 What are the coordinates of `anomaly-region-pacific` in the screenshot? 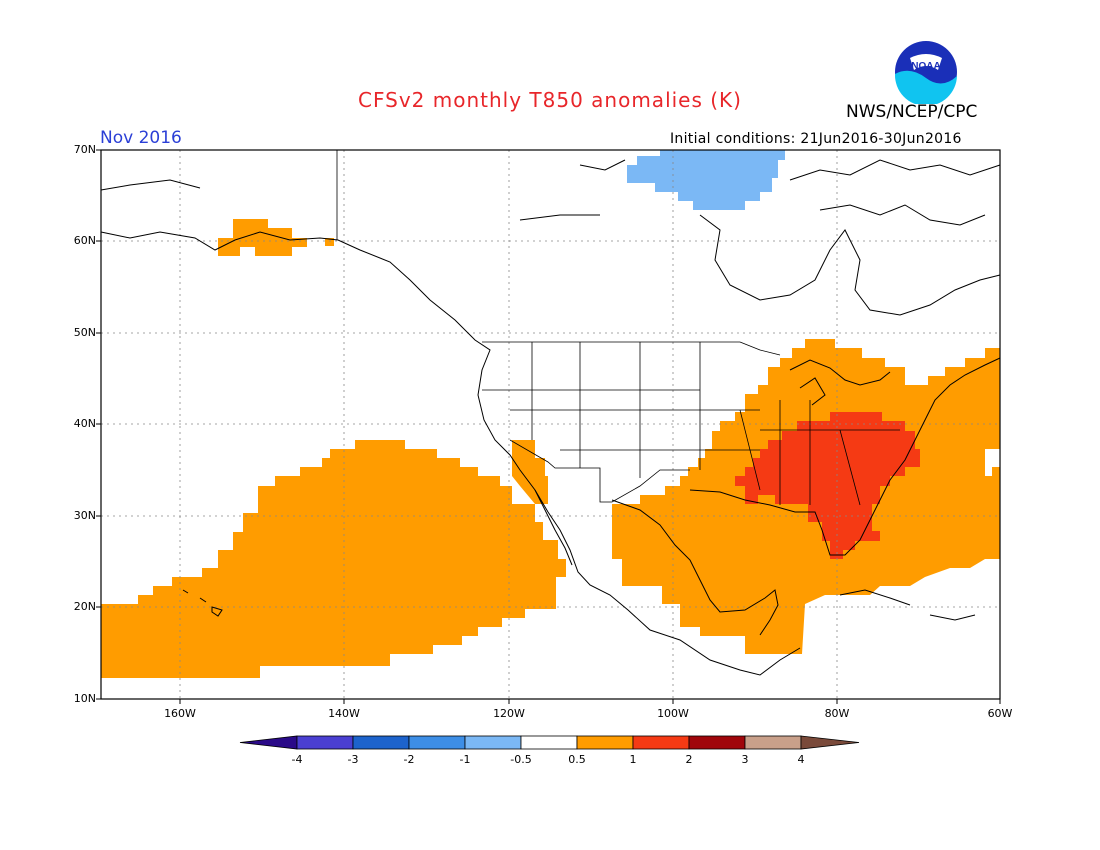 It's located at (333, 559).